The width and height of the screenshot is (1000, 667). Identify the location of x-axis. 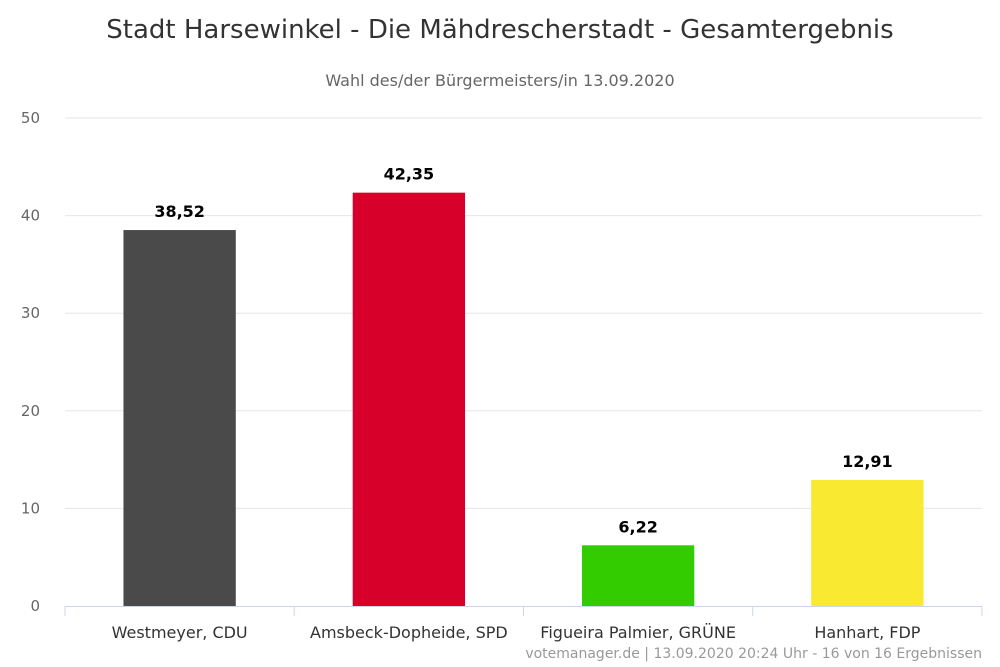
(523, 611).